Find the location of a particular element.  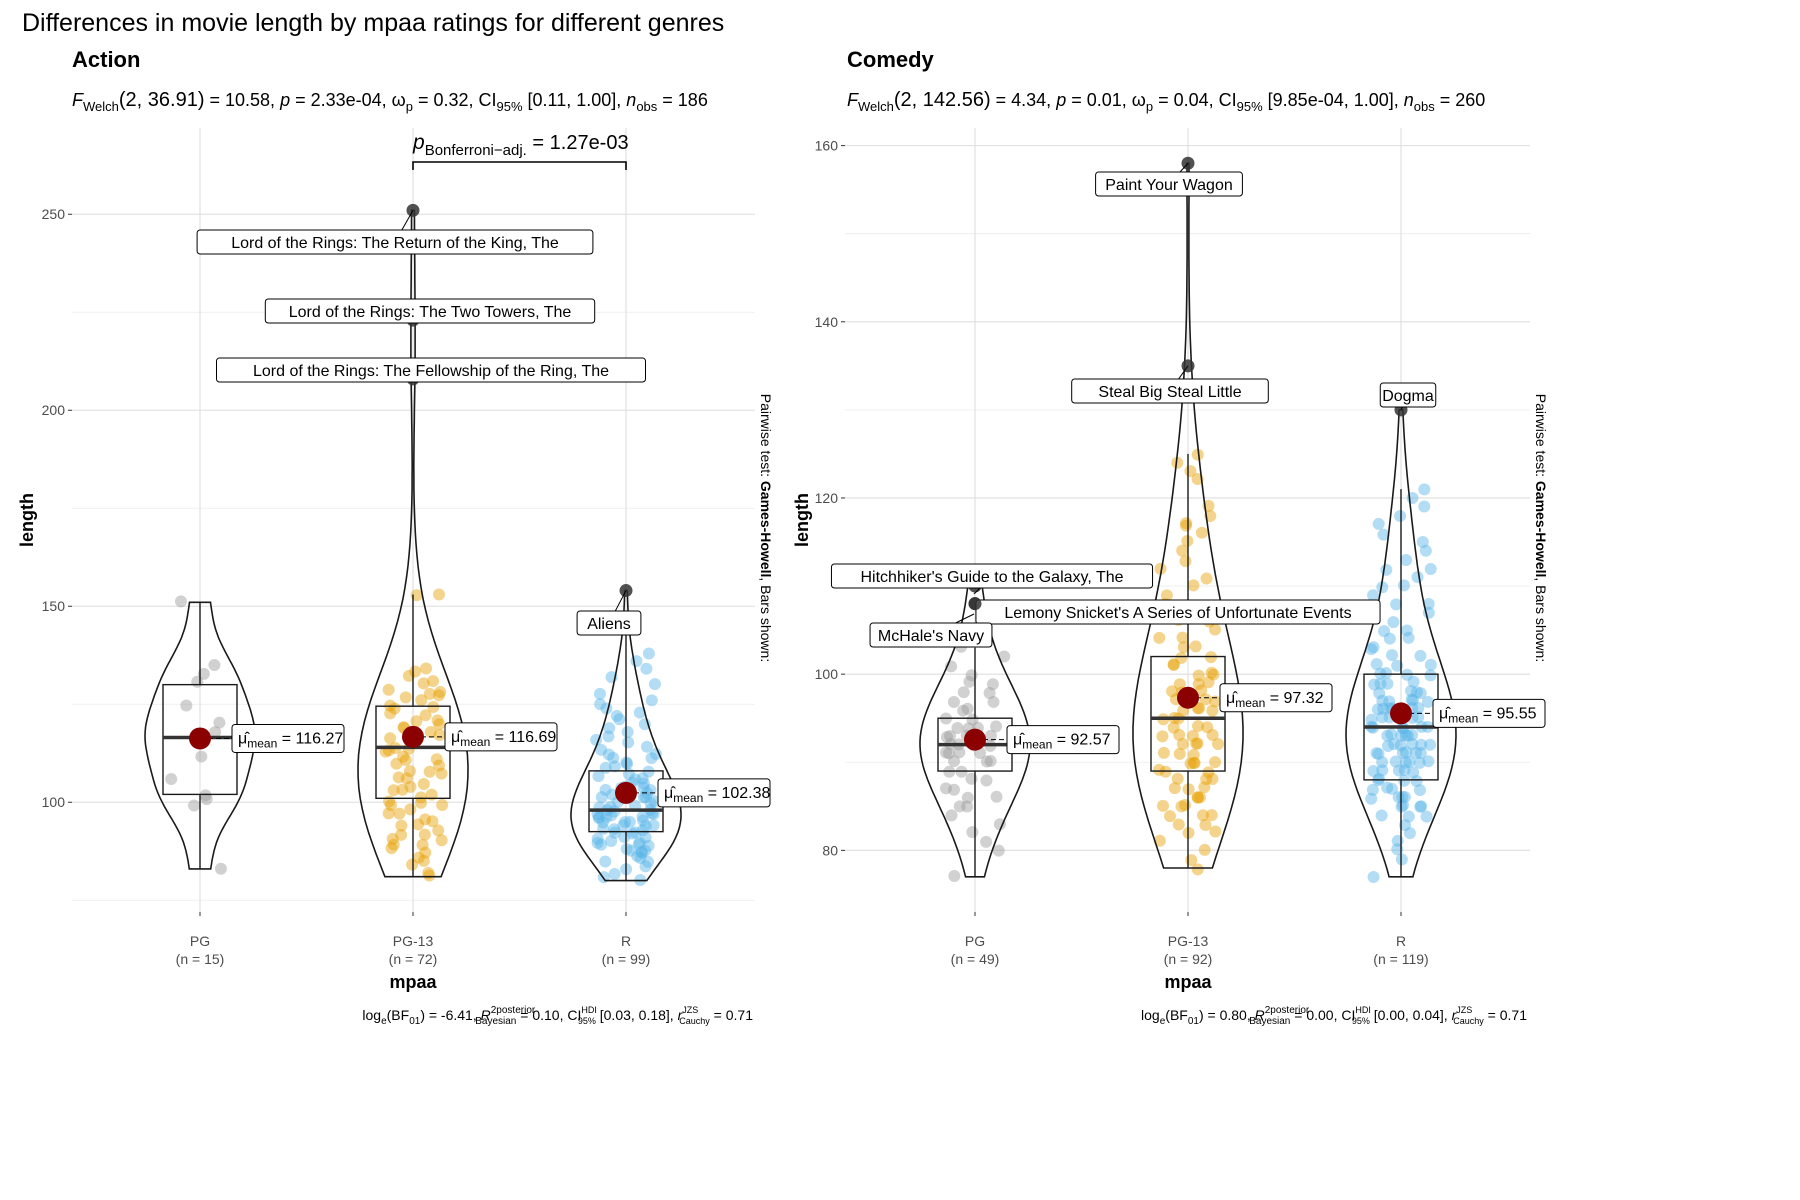

mean-label: μ̂mean = 102.38 is located at coordinates (717, 795).